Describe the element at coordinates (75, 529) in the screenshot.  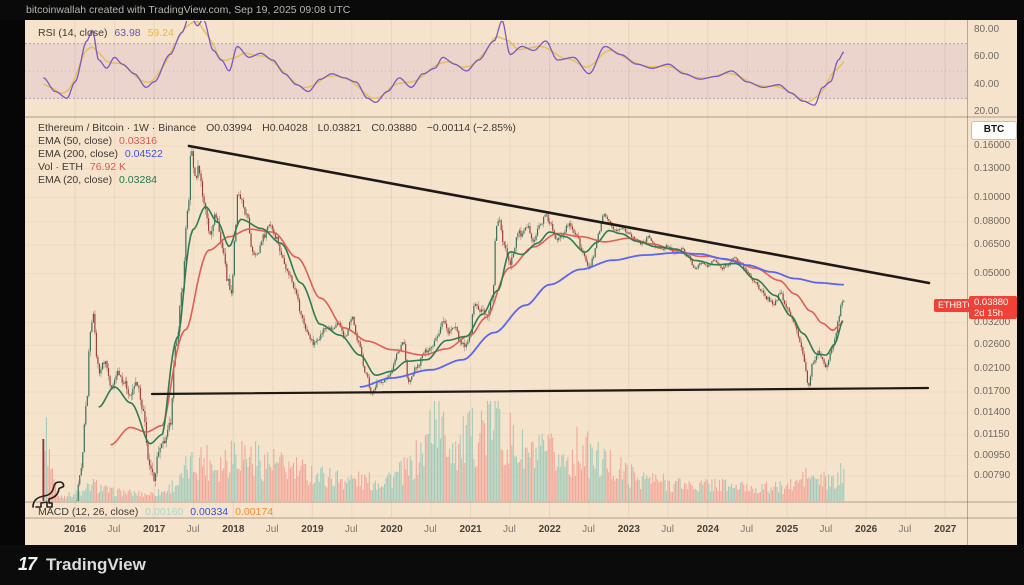
I see `time-tick-year: 2016` at that location.